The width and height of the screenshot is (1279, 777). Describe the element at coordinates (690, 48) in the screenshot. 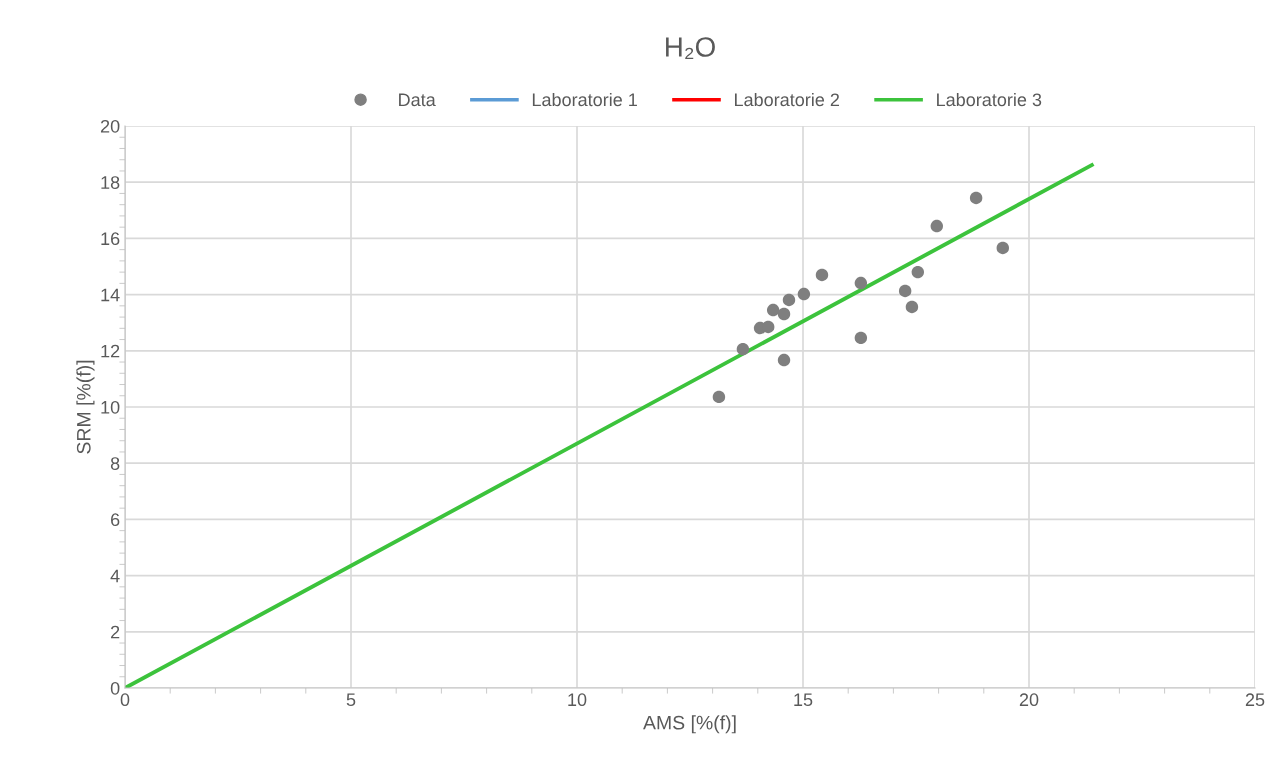

I see `chart-title: H₂O` at that location.